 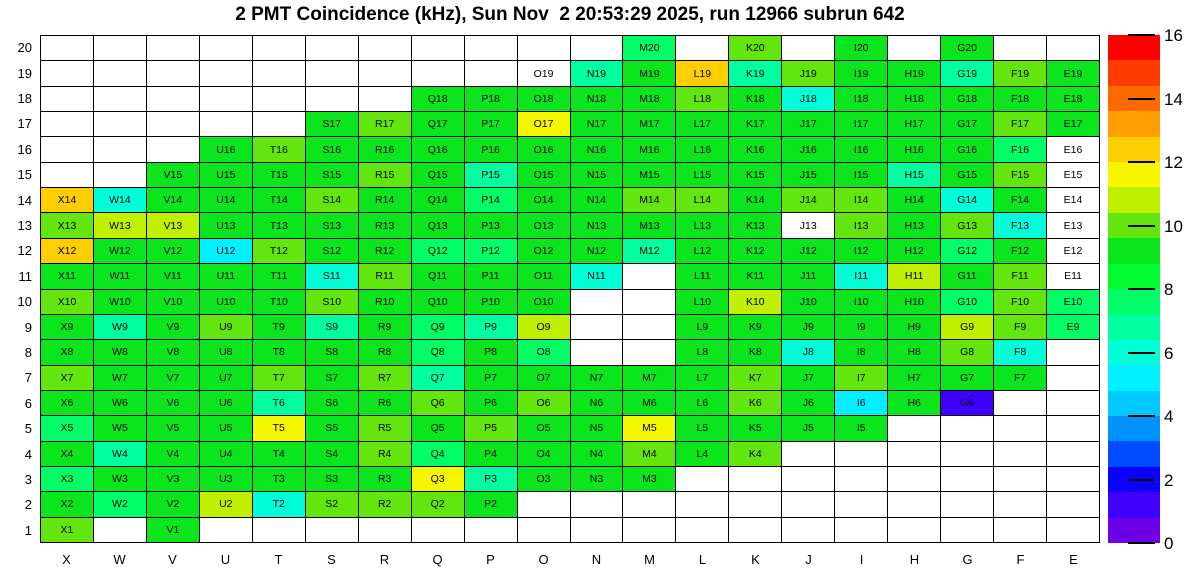 What do you see at coordinates (544, 378) in the screenshot?
I see `heatmap-cell: O7` at bounding box center [544, 378].